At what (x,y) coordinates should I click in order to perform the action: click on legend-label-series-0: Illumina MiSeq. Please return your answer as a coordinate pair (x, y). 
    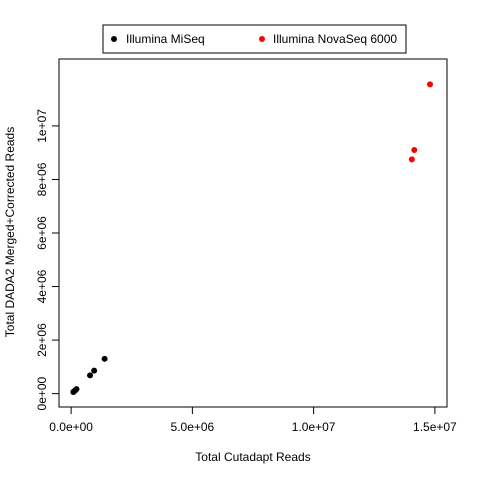
    Looking at the image, I should click on (165, 39).